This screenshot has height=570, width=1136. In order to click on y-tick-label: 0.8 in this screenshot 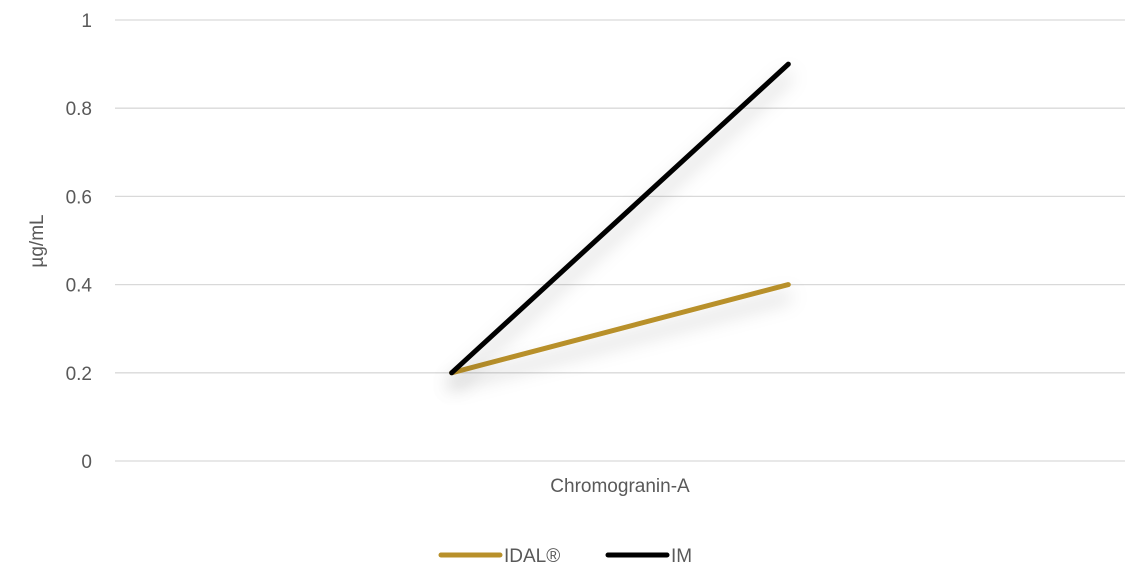, I will do `click(79, 109)`.